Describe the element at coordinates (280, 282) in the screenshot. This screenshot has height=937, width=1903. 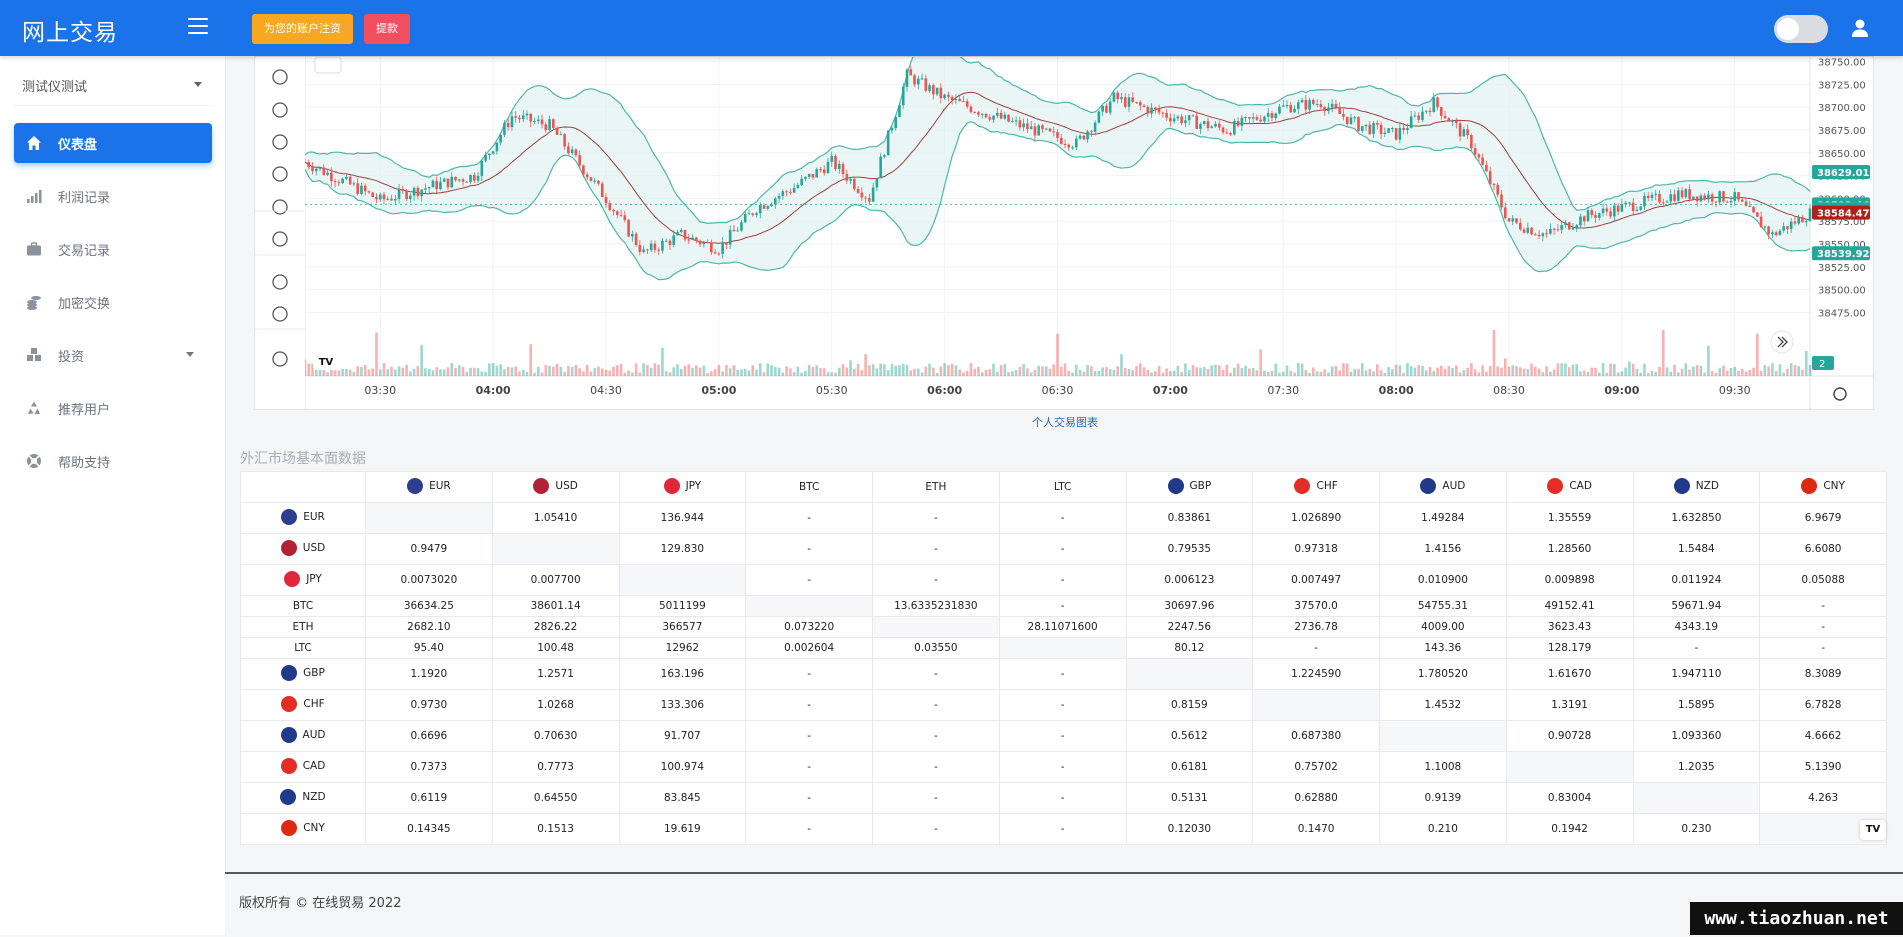
I see `ruler-icon` at that location.